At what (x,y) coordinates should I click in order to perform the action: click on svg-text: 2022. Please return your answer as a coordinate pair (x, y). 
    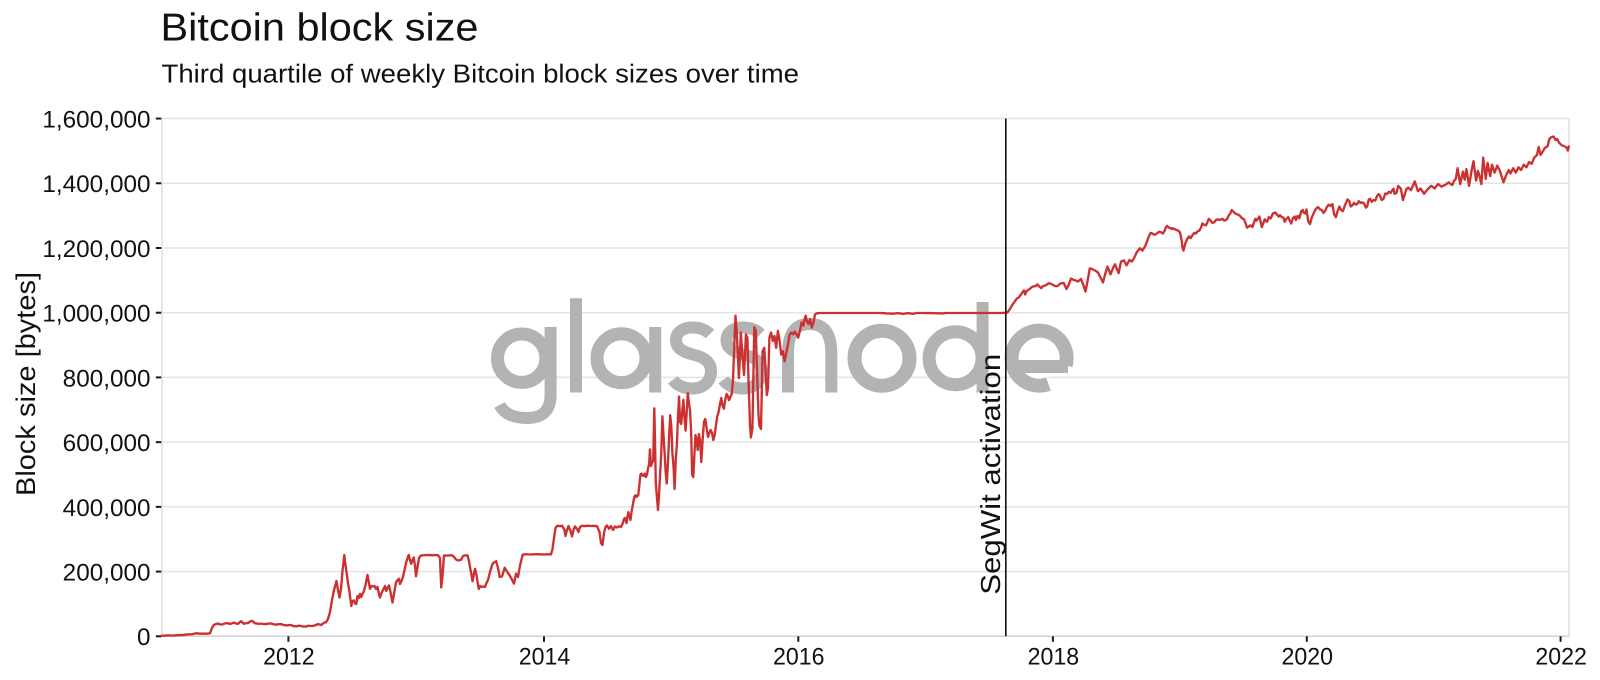
    Looking at the image, I should click on (1561, 657).